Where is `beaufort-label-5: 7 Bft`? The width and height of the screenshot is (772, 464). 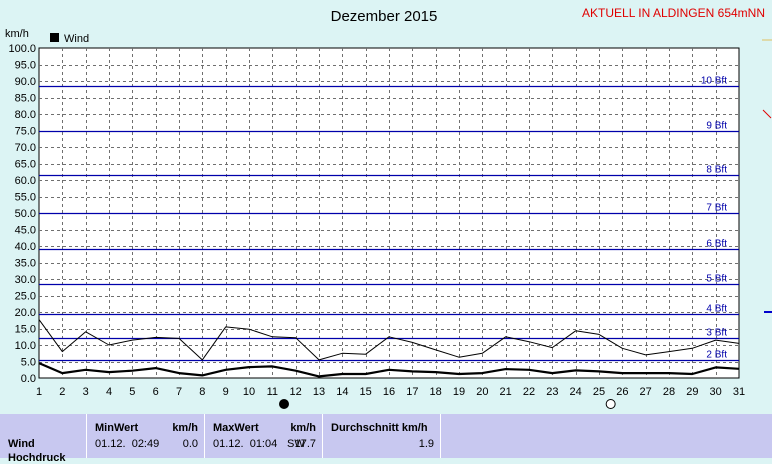
beaufort-label-5: 7 Bft is located at coordinates (716, 208).